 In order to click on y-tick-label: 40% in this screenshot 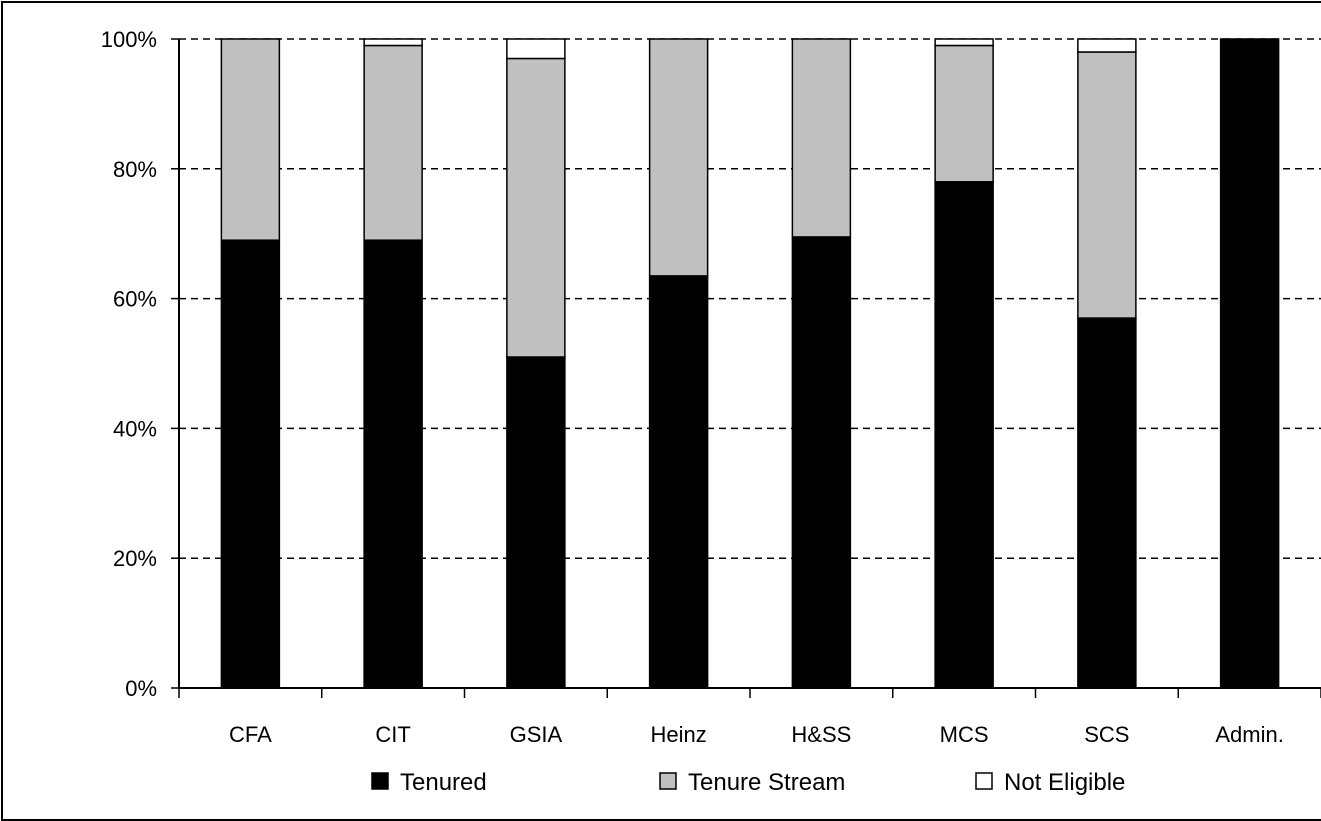, I will do `click(135, 428)`.